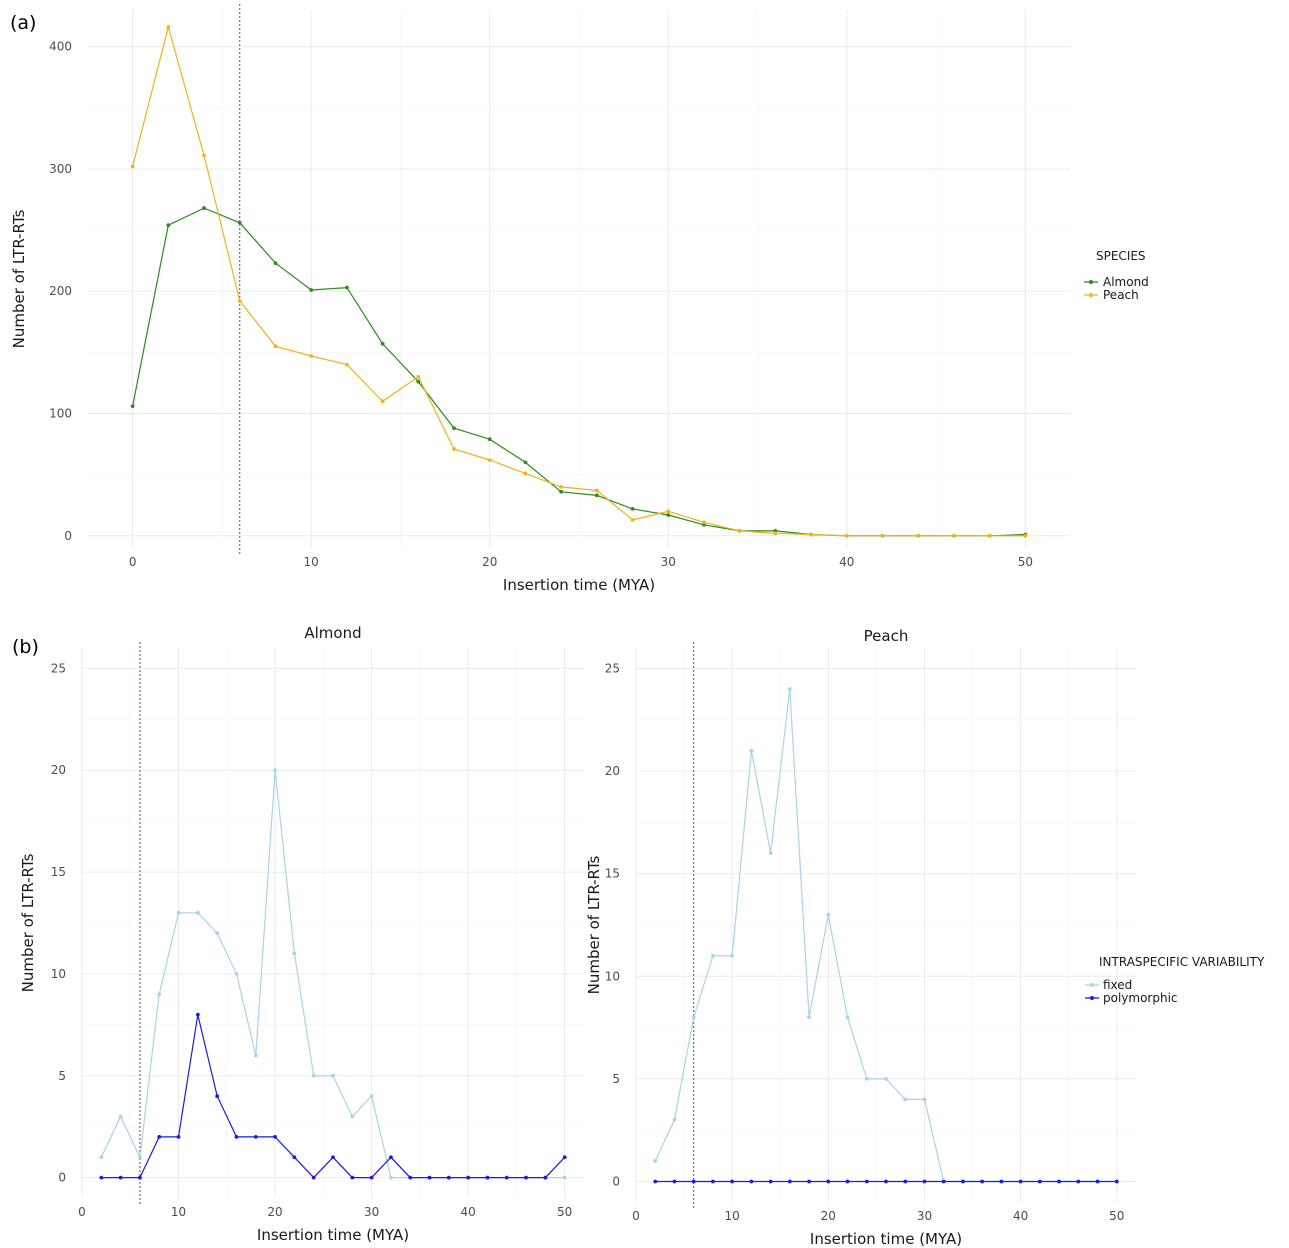 The image size is (1289, 1248). I want to click on legend-key-polymorphic-point, so click(1092, 998).